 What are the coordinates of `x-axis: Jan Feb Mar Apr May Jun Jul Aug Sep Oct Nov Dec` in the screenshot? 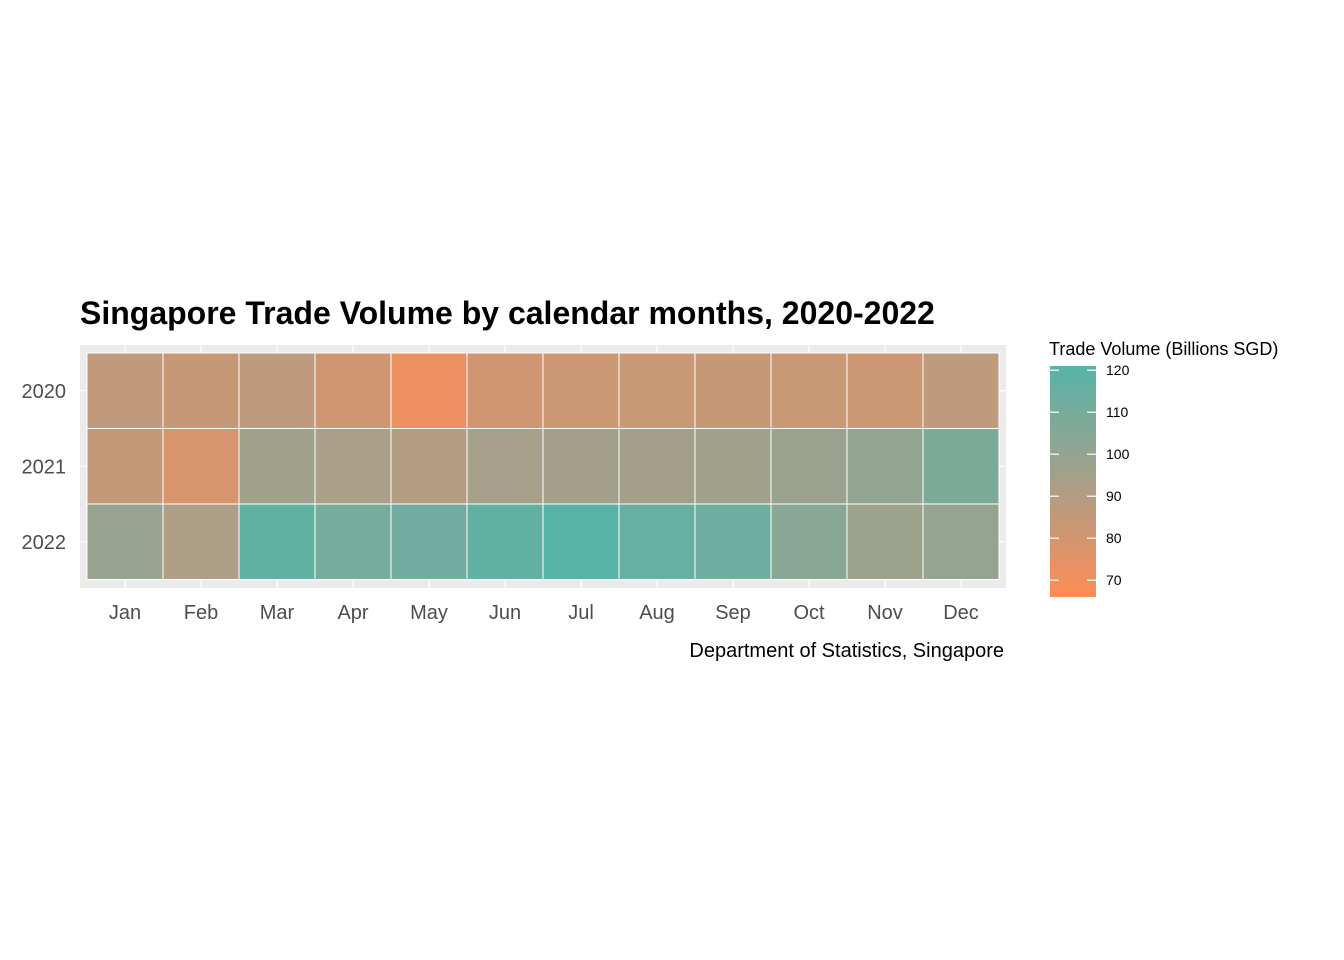 It's located at (544, 613).